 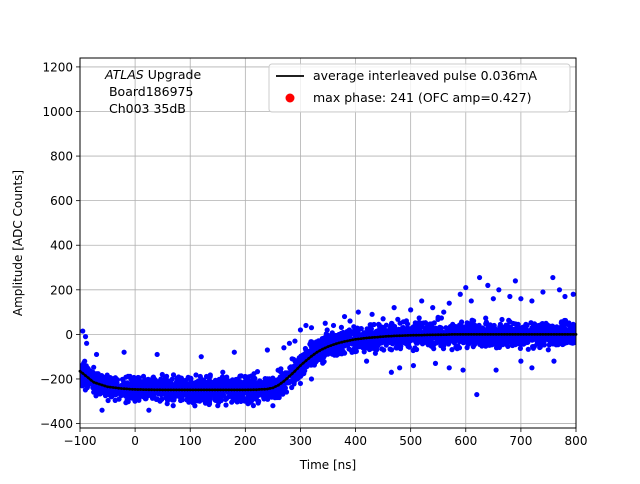 What do you see at coordinates (145, 108) in the screenshot?
I see `annotation-channel: Ch003 35dB` at bounding box center [145, 108].